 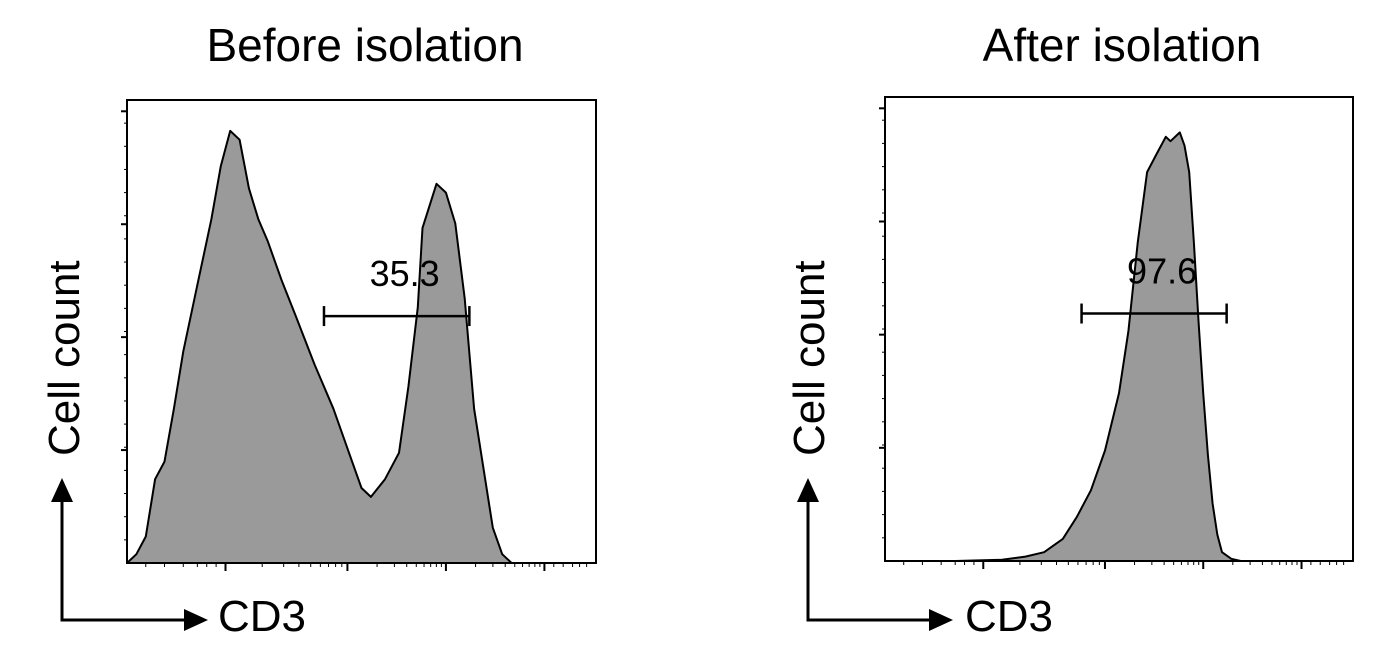 I want to click on chart-title: Before isolation, so click(x=365, y=45).